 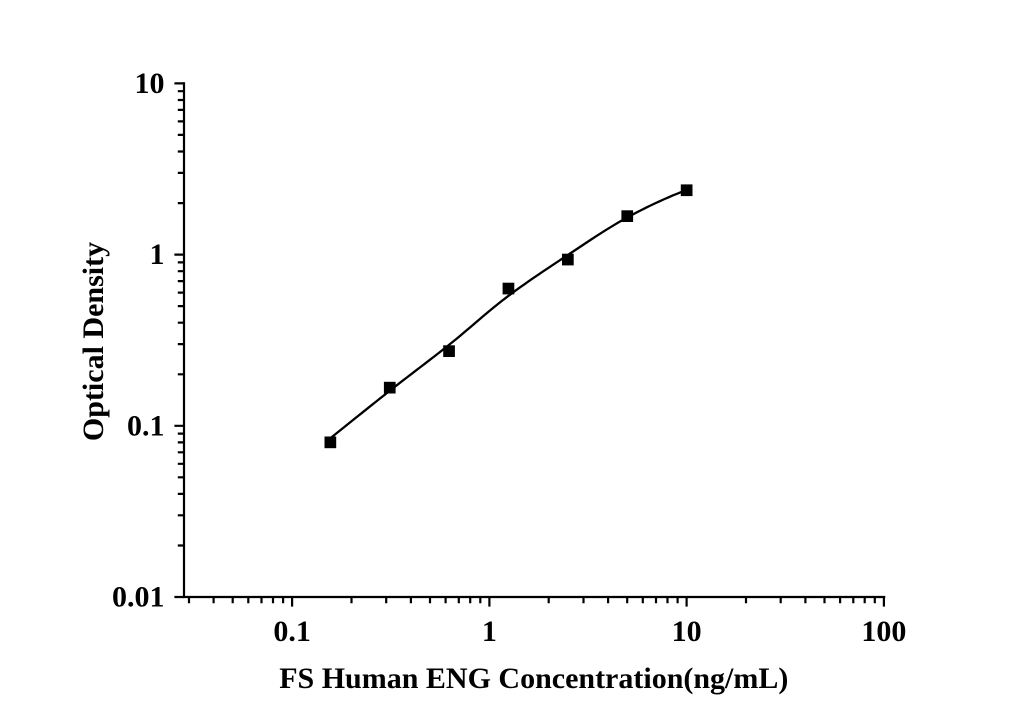 I want to click on svg-text: 0.01, so click(x=138, y=597).